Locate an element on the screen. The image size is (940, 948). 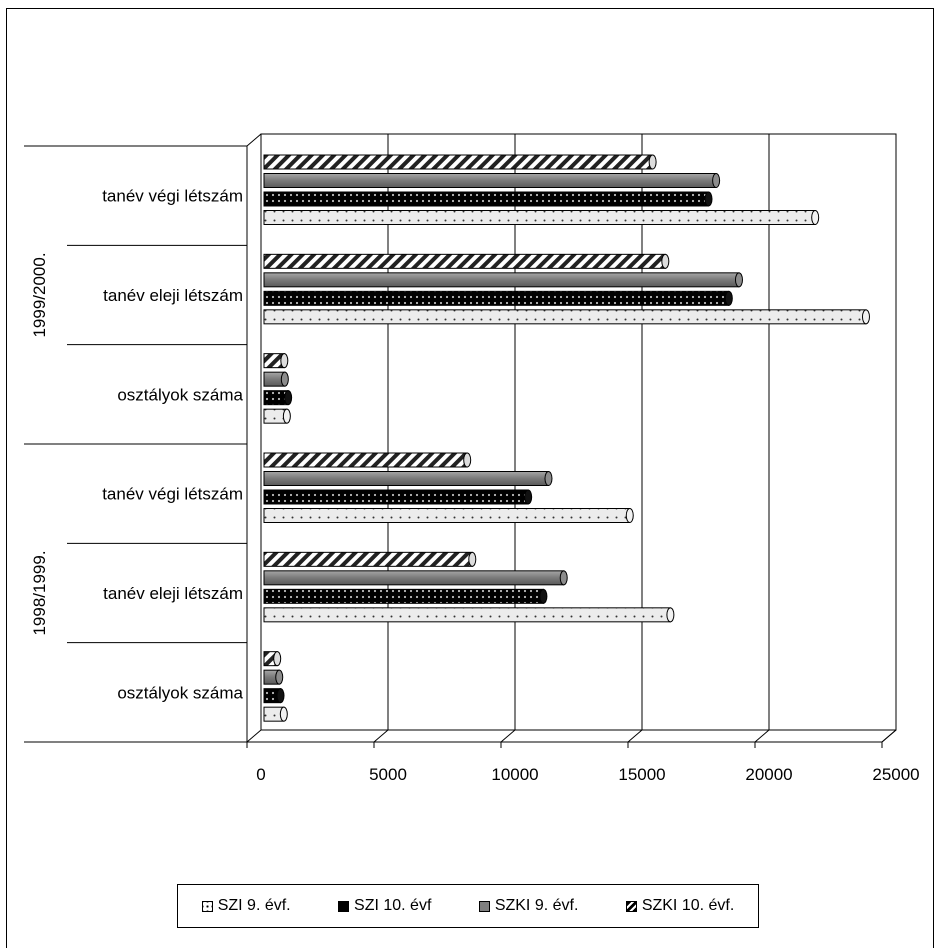
legend-item: SZKI 9. évf. is located at coordinates (528, 906).